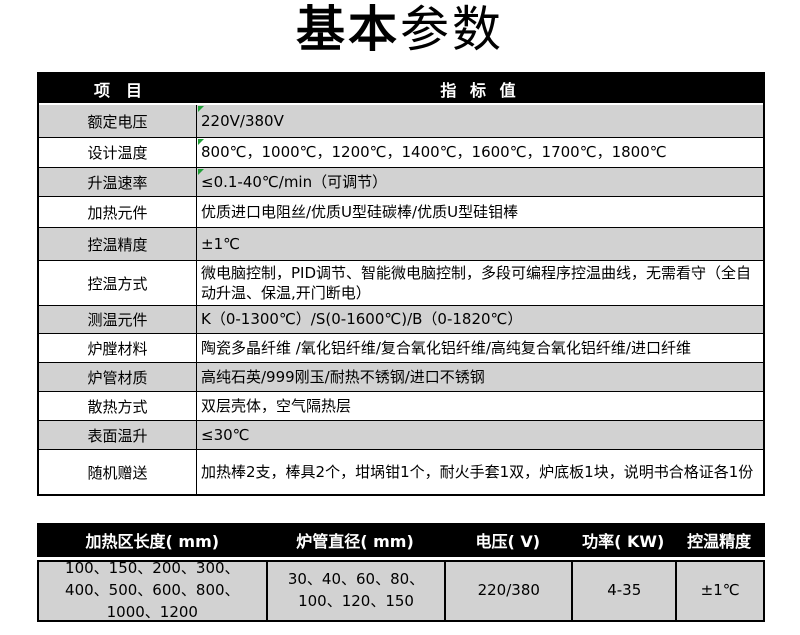 The width and height of the screenshot is (800, 635). I want to click on row-value-text: ≤0.1-40℃/min（可调节）, so click(294, 181).